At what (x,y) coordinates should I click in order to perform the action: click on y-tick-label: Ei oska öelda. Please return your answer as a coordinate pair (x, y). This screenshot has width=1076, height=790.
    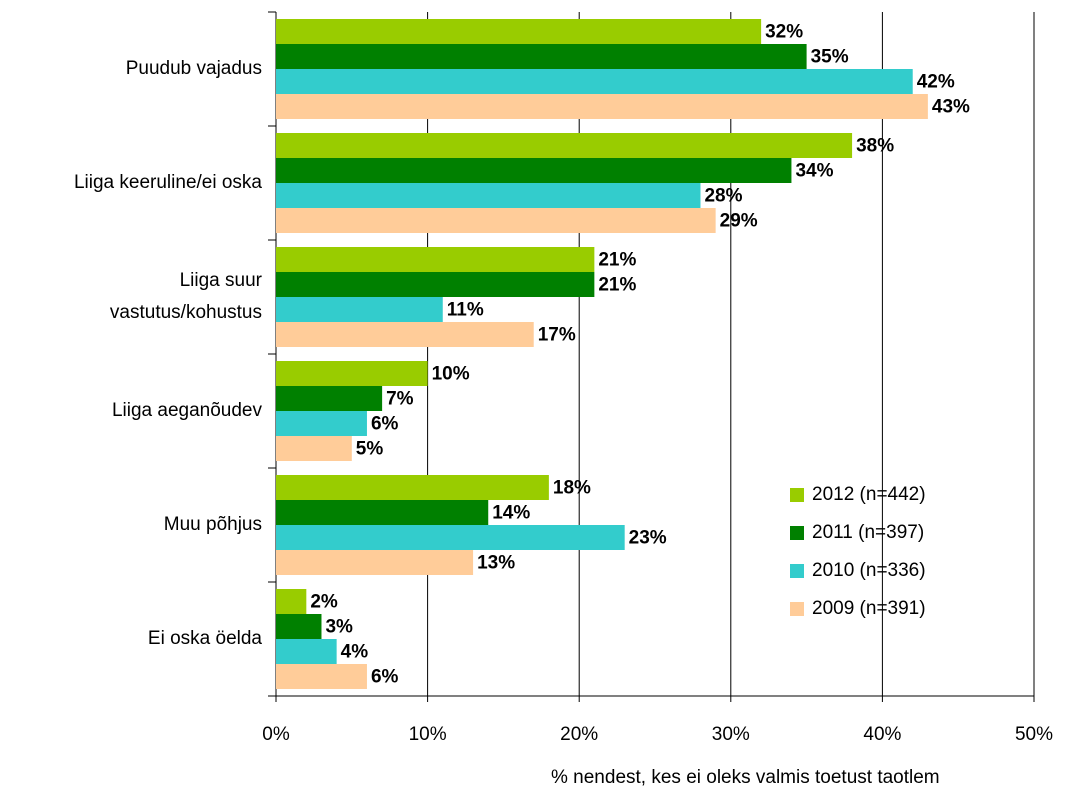
    Looking at the image, I should click on (205, 638).